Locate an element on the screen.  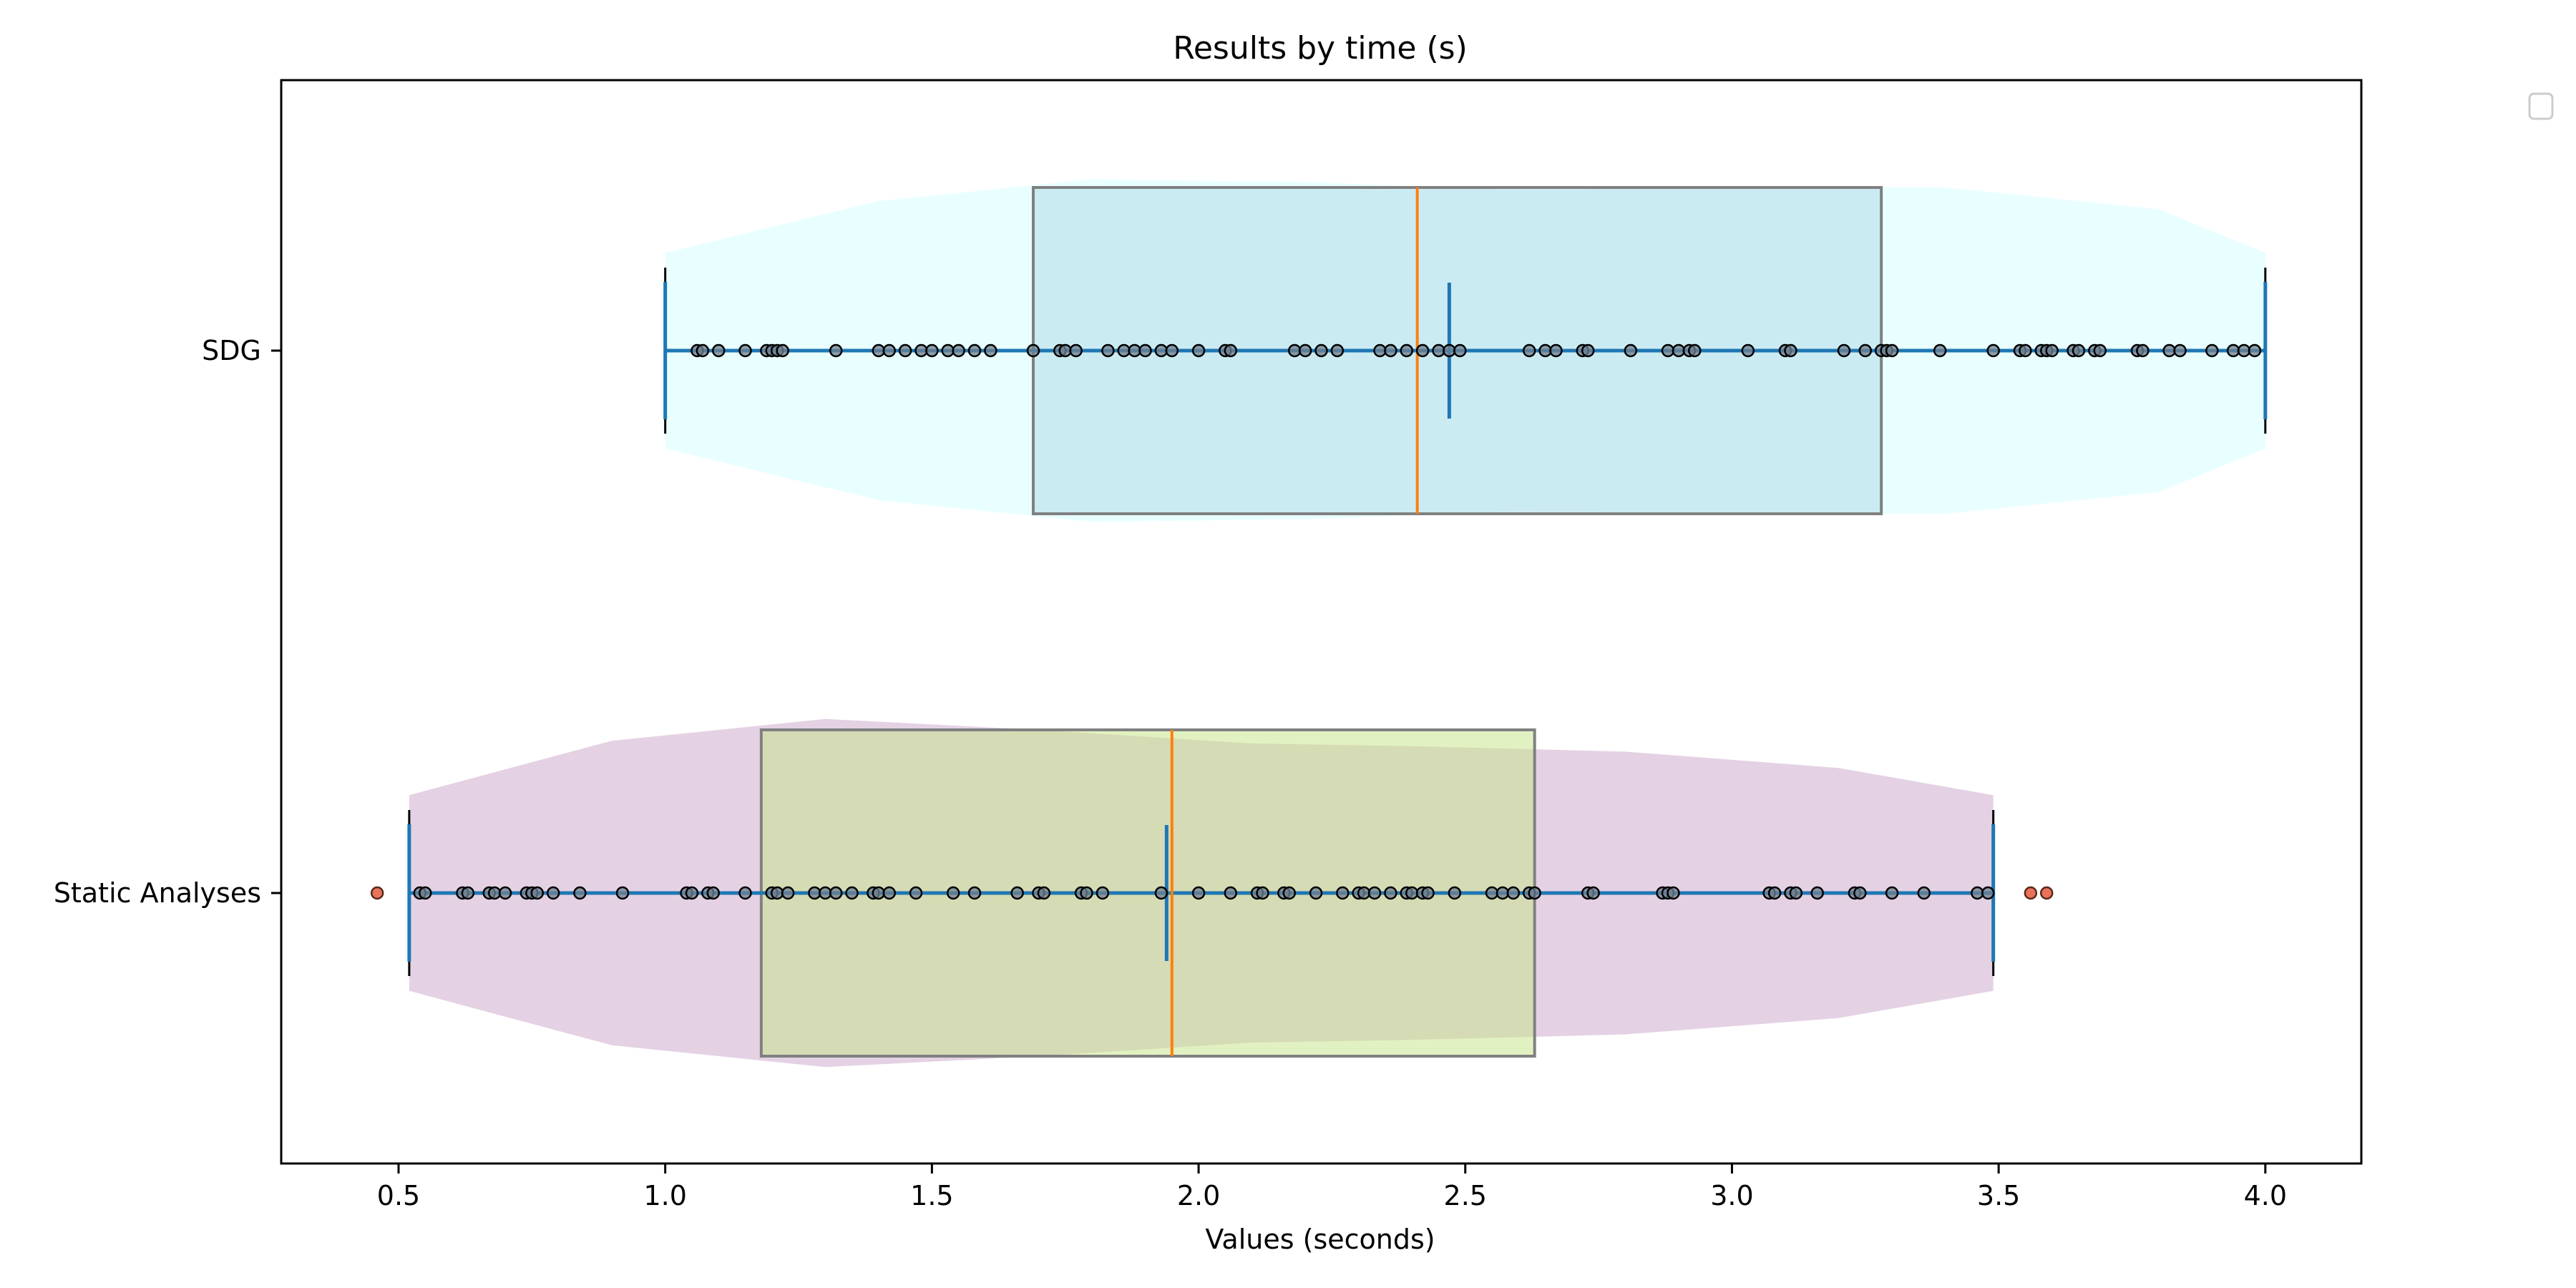
x-tick-label: 2.0 is located at coordinates (1198, 1195).